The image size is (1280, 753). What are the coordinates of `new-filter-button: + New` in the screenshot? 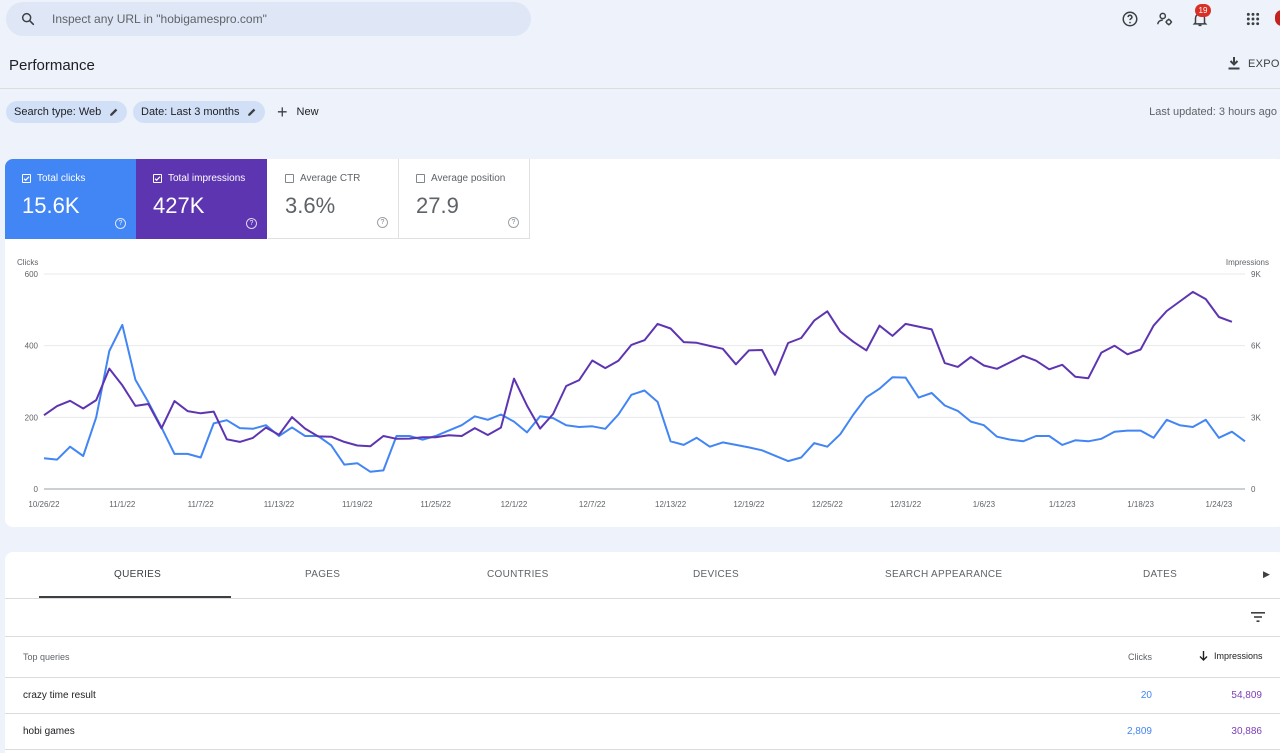 It's located at (298, 112).